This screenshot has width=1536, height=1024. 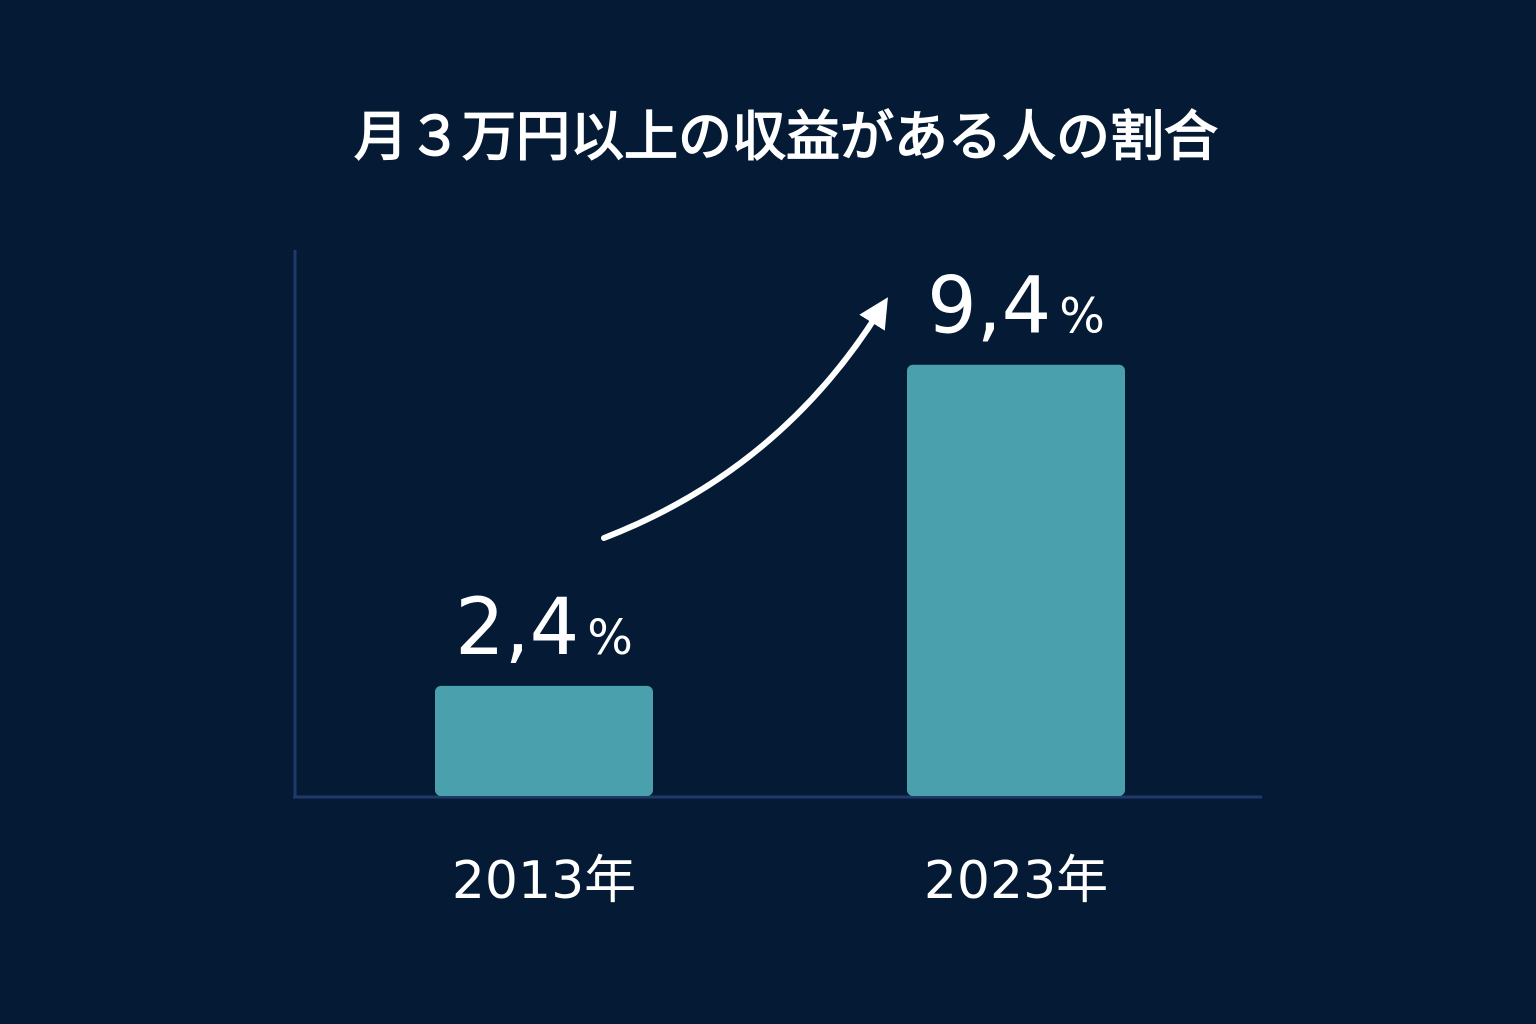 What do you see at coordinates (780, 881) in the screenshot?
I see `tick-labels-layer: 2013年 2023年` at bounding box center [780, 881].